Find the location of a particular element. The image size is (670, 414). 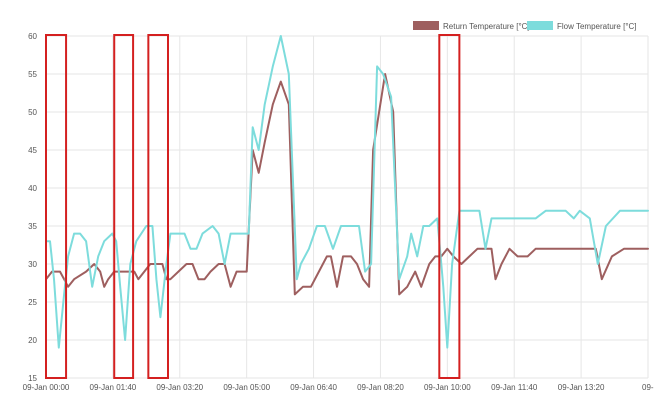

legend-label: Return Temperature [°C] is located at coordinates (486, 26).